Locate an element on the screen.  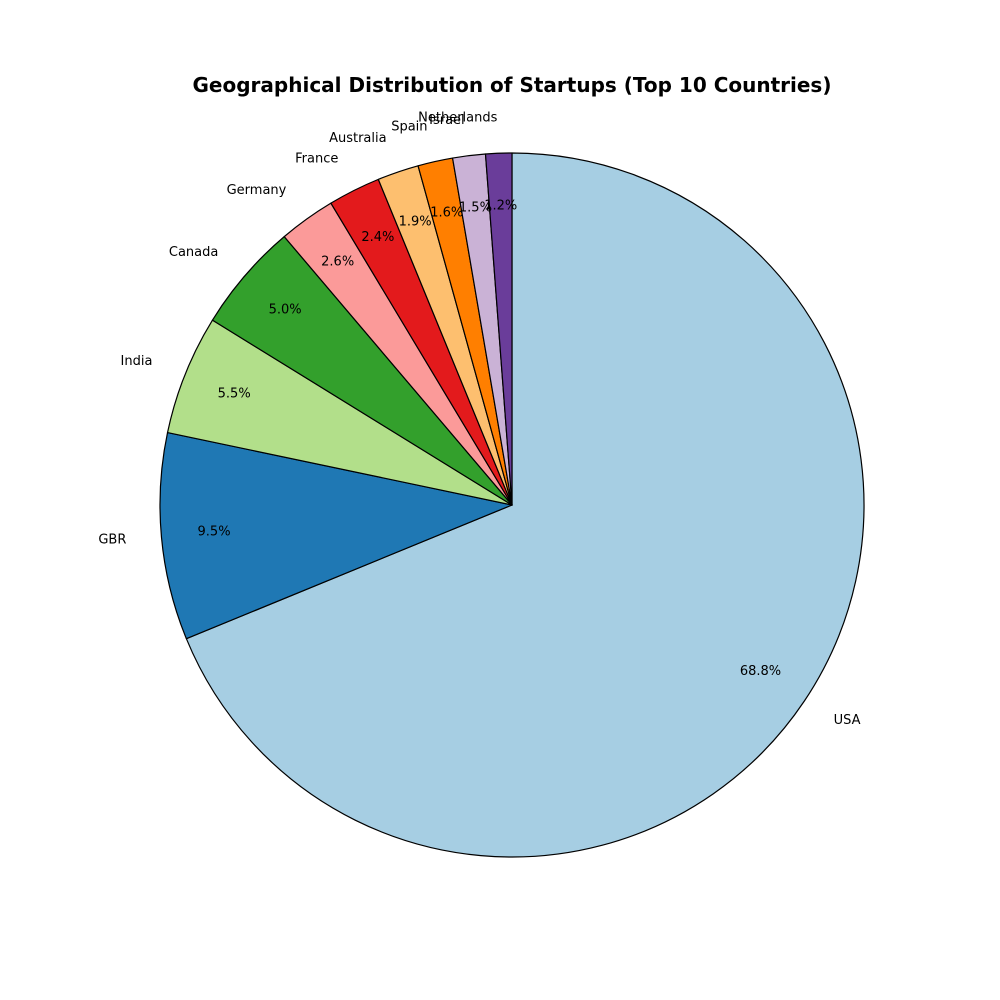
category-label-spain: Spain is located at coordinates (409, 127).